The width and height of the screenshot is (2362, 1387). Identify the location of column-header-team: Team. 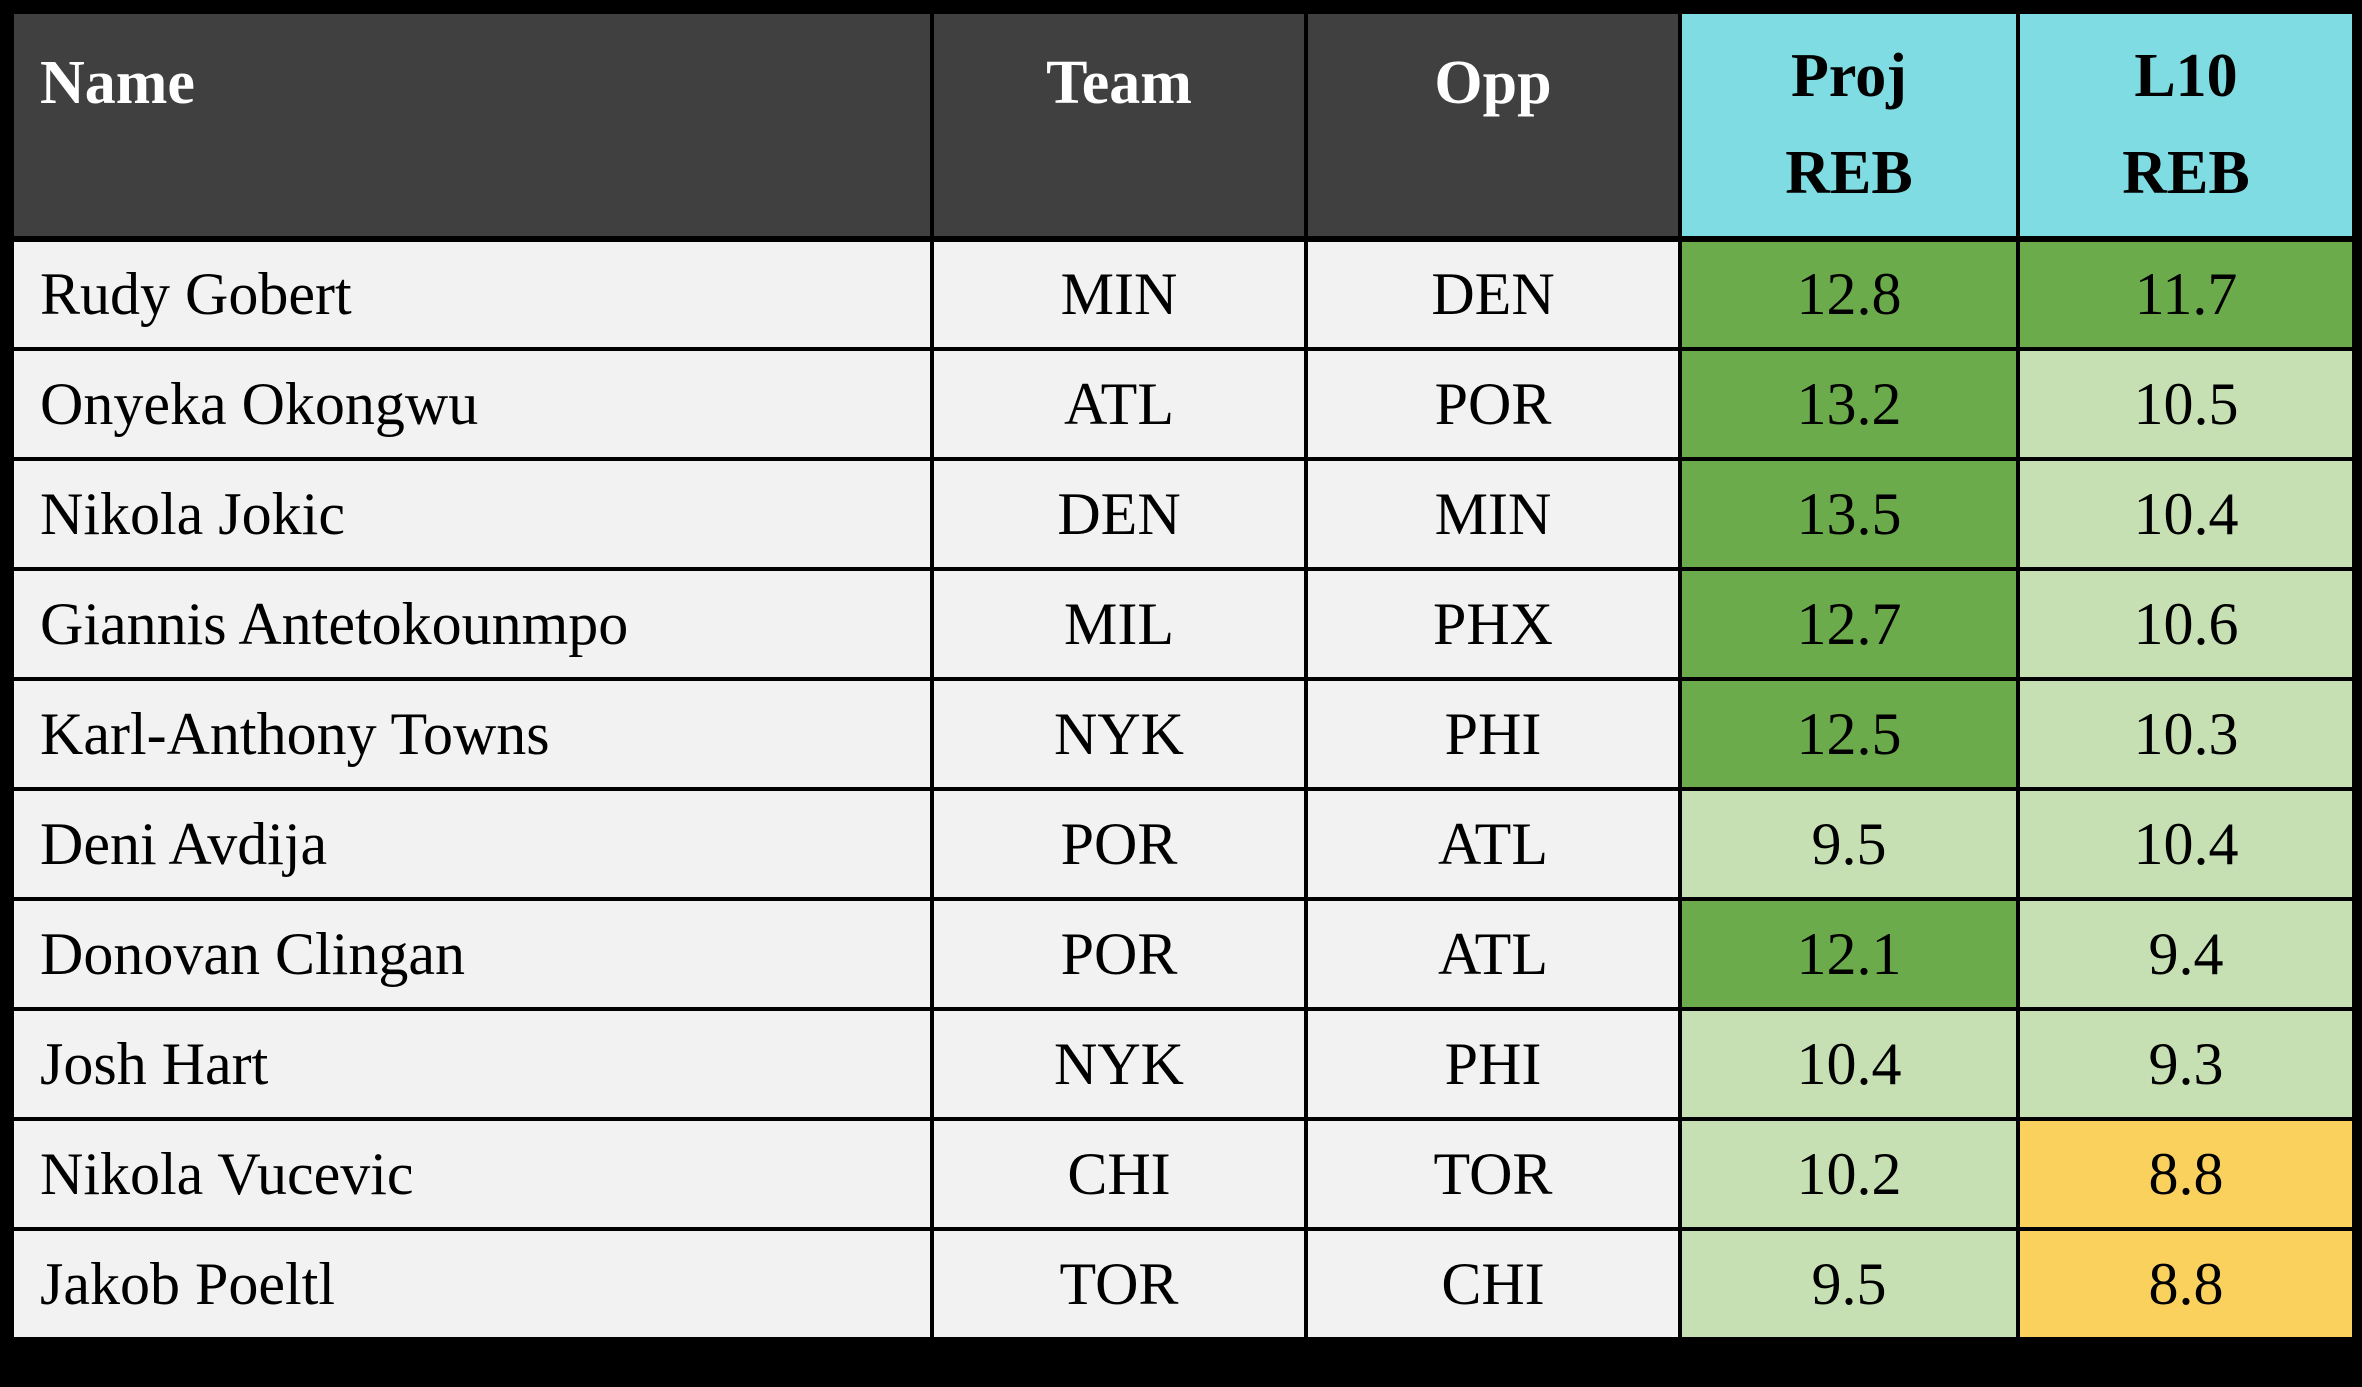
(1119, 126).